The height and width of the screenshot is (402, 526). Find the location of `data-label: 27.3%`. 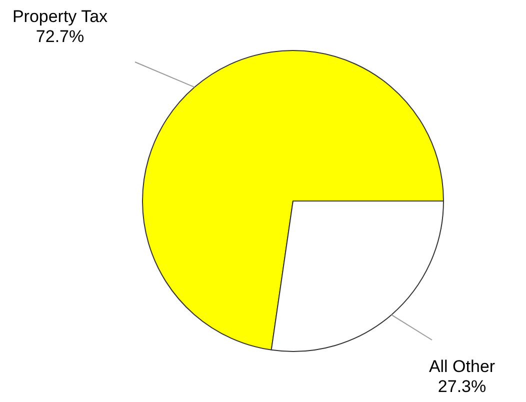

data-label: 27.3% is located at coordinates (462, 386).